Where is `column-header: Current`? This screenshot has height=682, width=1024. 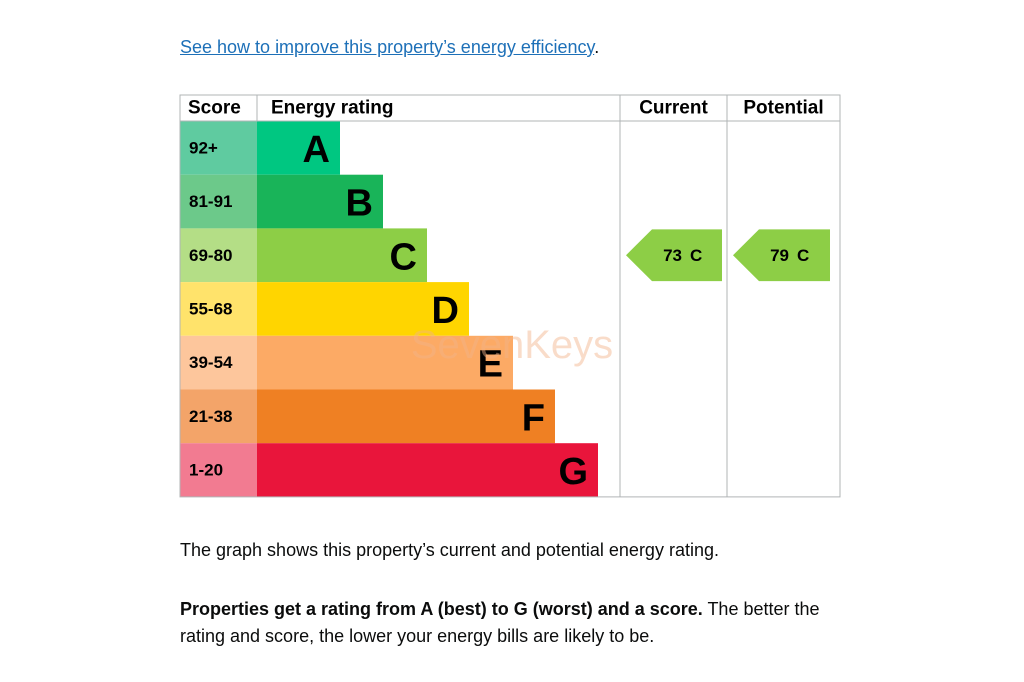
column-header: Current is located at coordinates (673, 108).